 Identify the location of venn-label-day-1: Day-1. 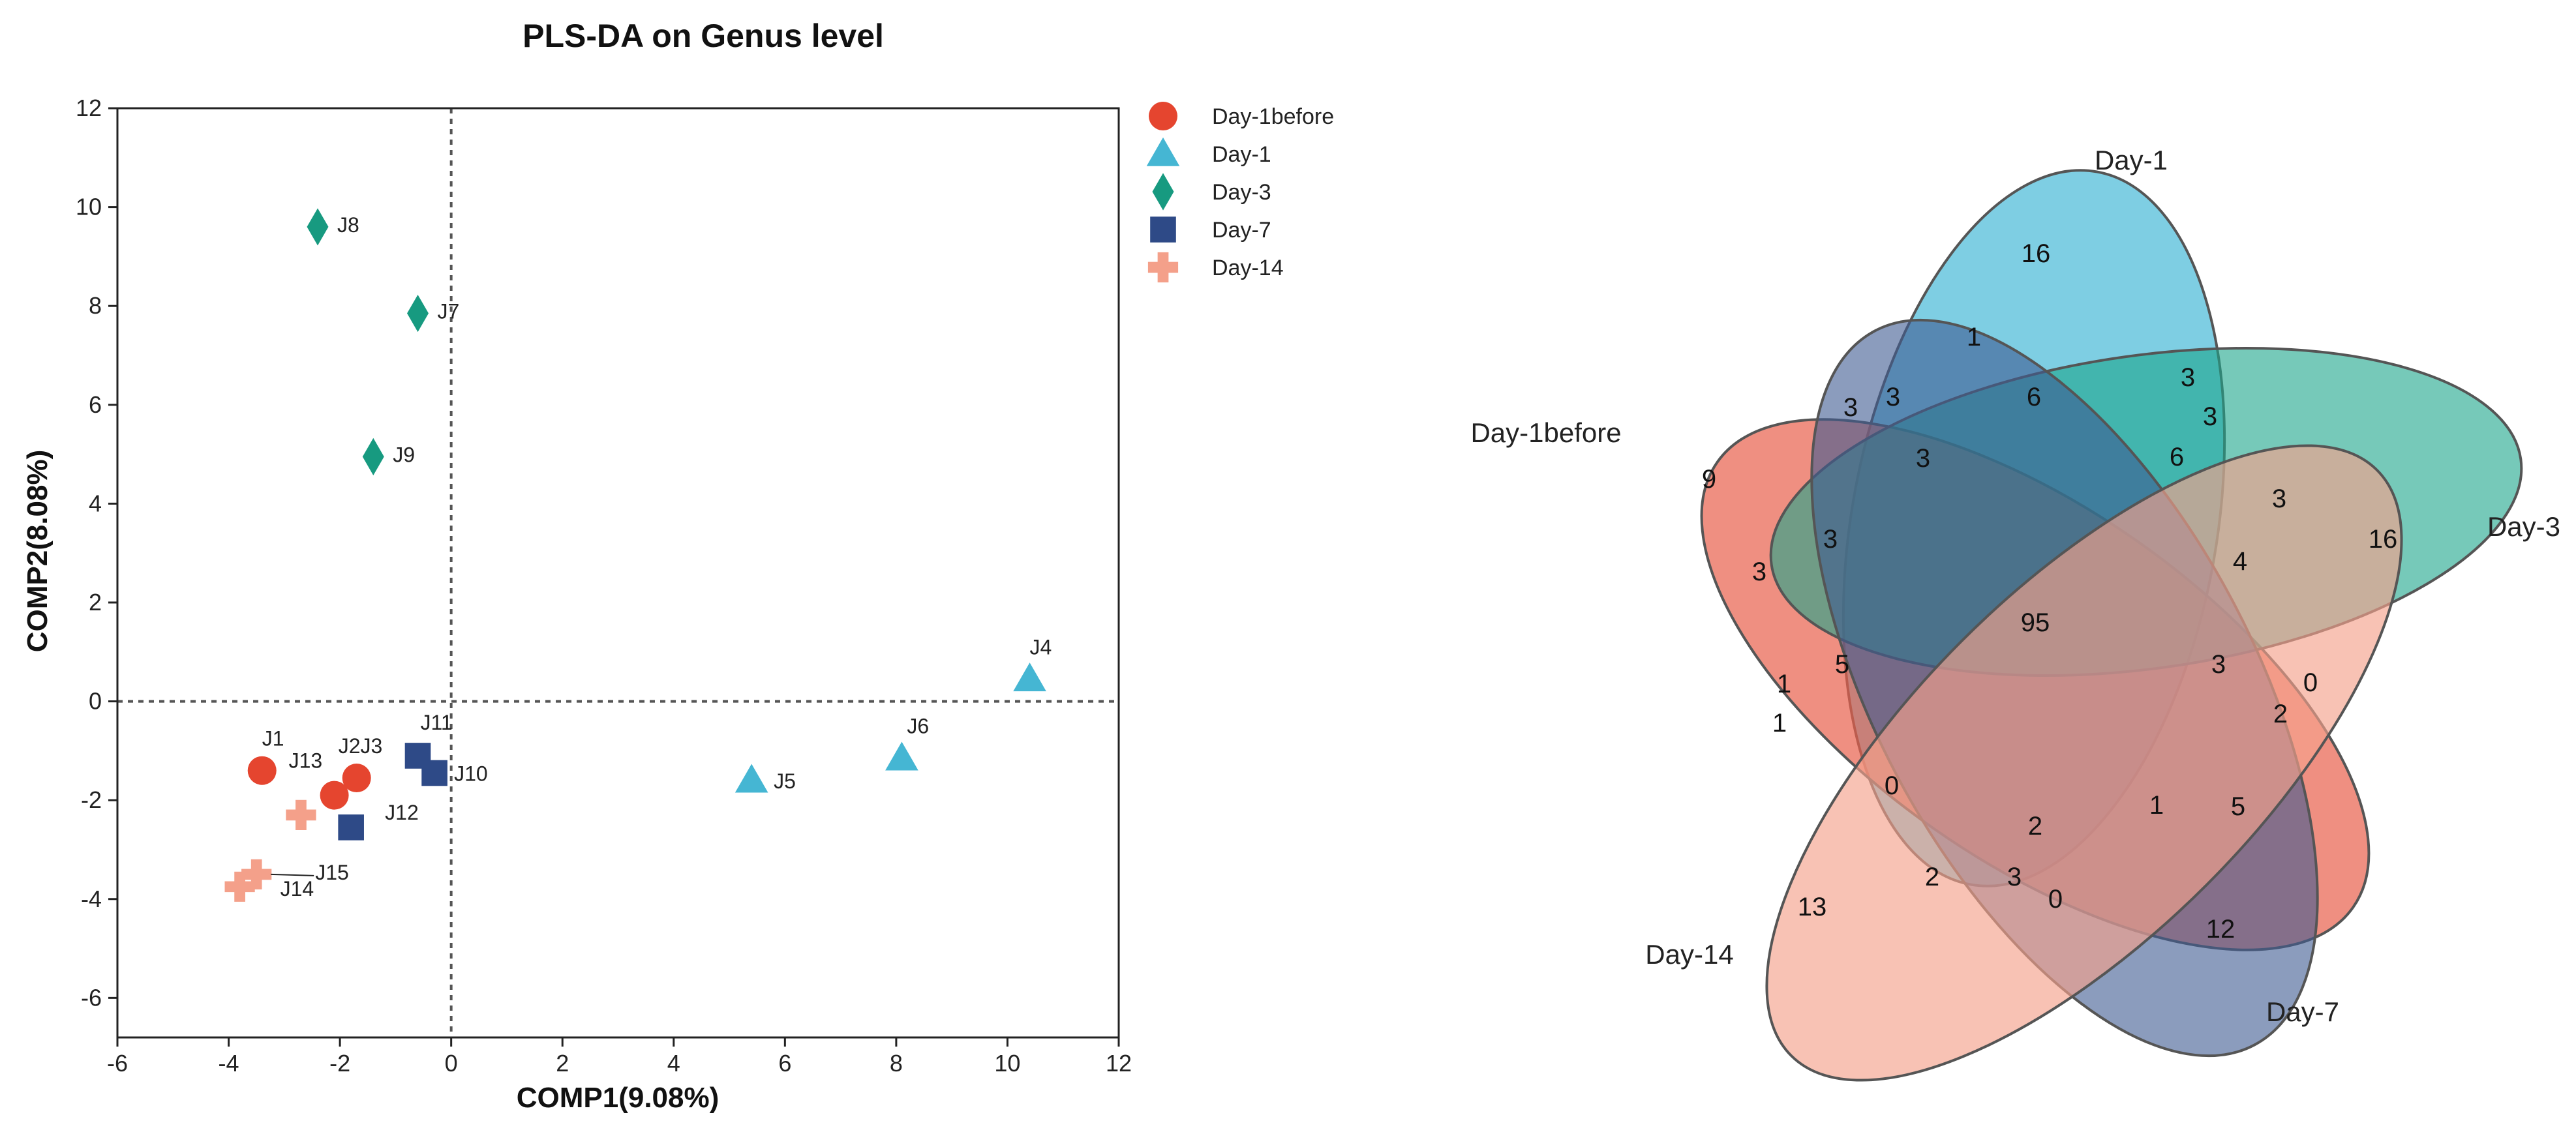
(2131, 160).